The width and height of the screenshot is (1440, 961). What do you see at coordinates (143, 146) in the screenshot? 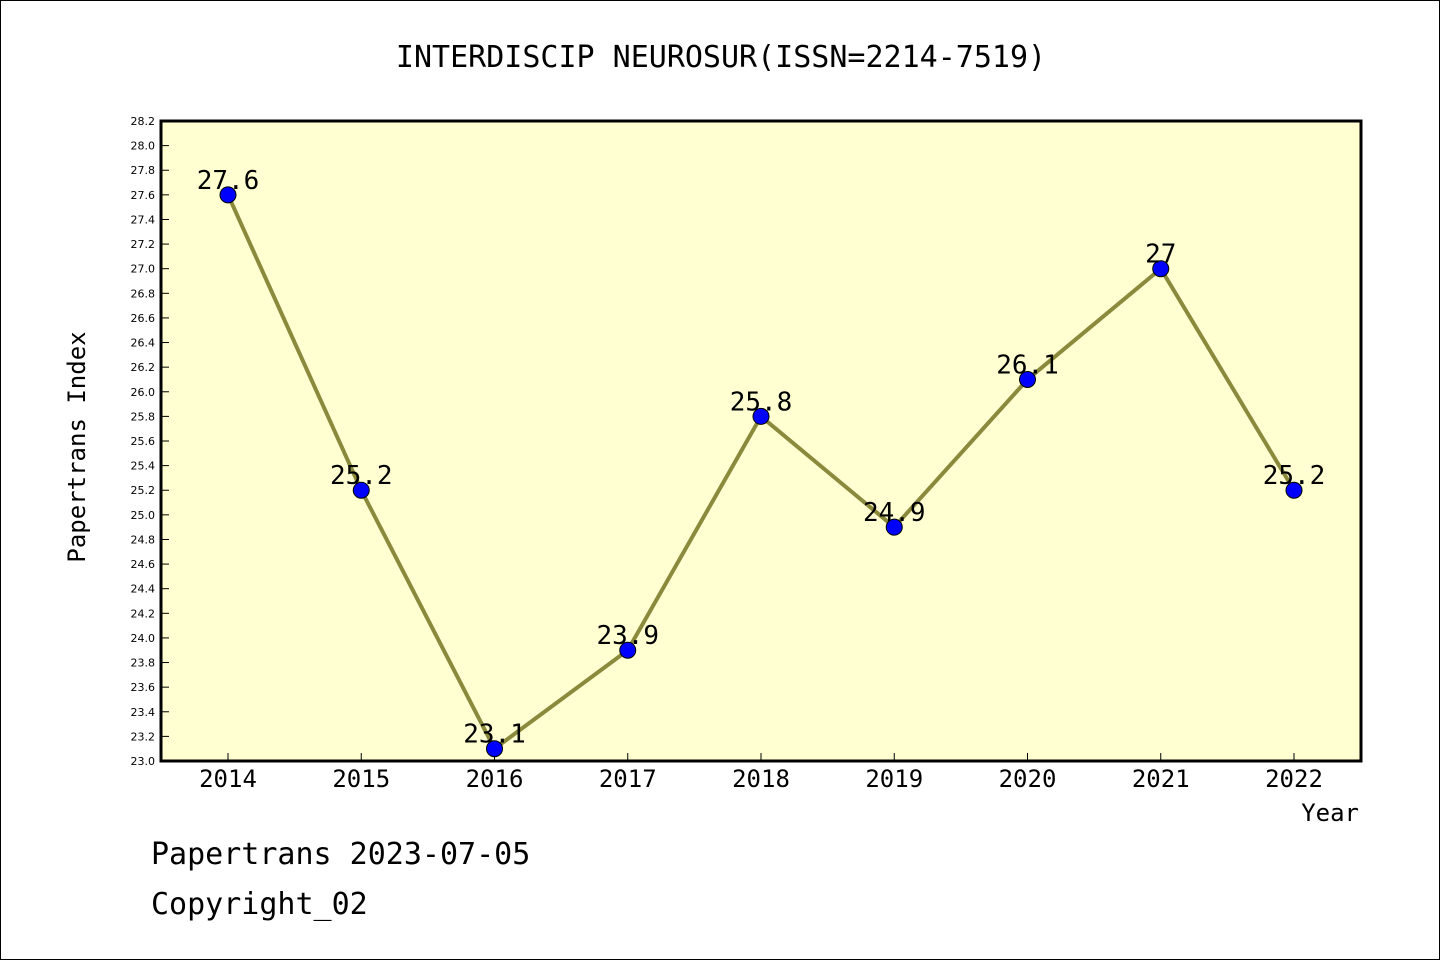
I see `y-tick-label: 28.0` at bounding box center [143, 146].